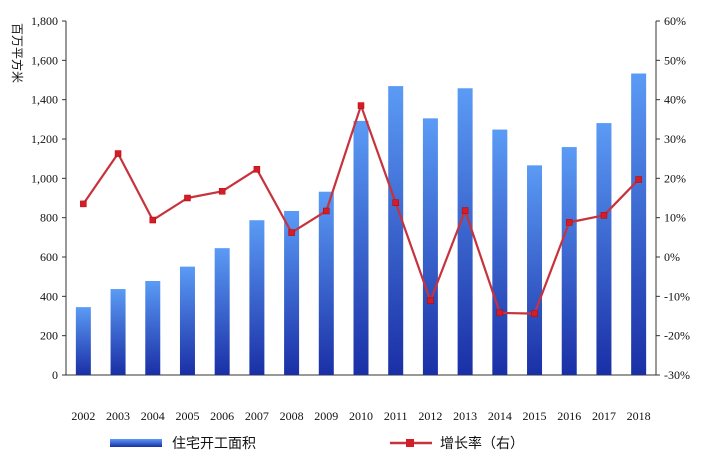  What do you see at coordinates (83, 204) in the screenshot?
I see `growth-point-2002` at bounding box center [83, 204].